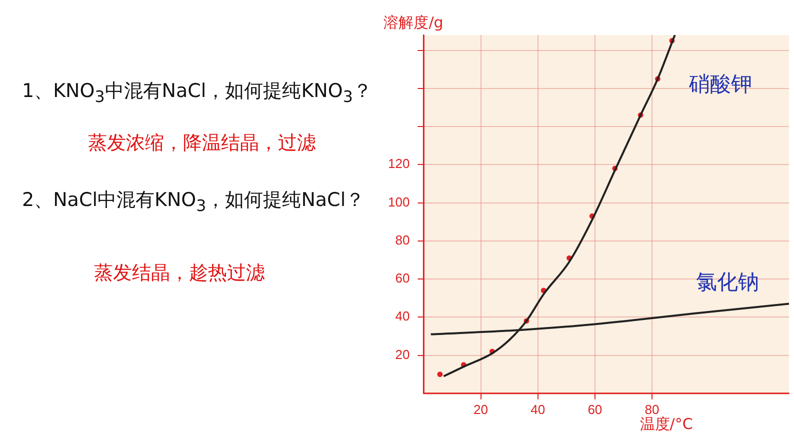 This screenshot has height=447, width=794. Describe the element at coordinates (399, 164) in the screenshot. I see `y-tick-label: 120` at that location.